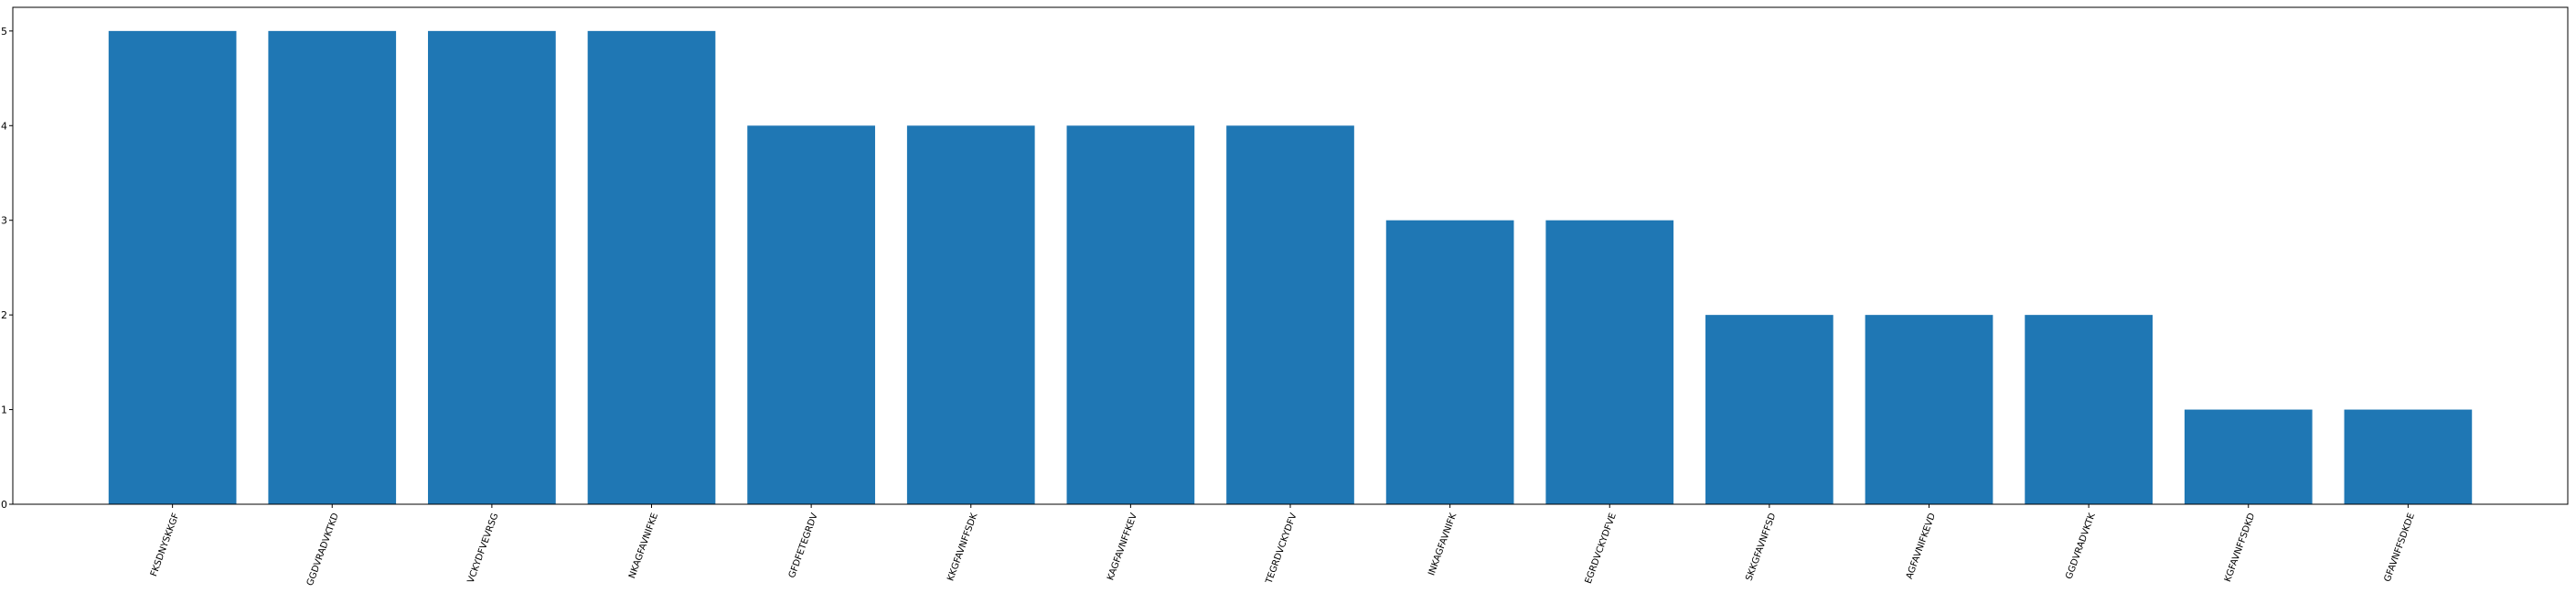 The height and width of the screenshot is (593, 2576). What do you see at coordinates (2248, 456) in the screenshot?
I see `bar-kgfavnffsdkd` at bounding box center [2248, 456].